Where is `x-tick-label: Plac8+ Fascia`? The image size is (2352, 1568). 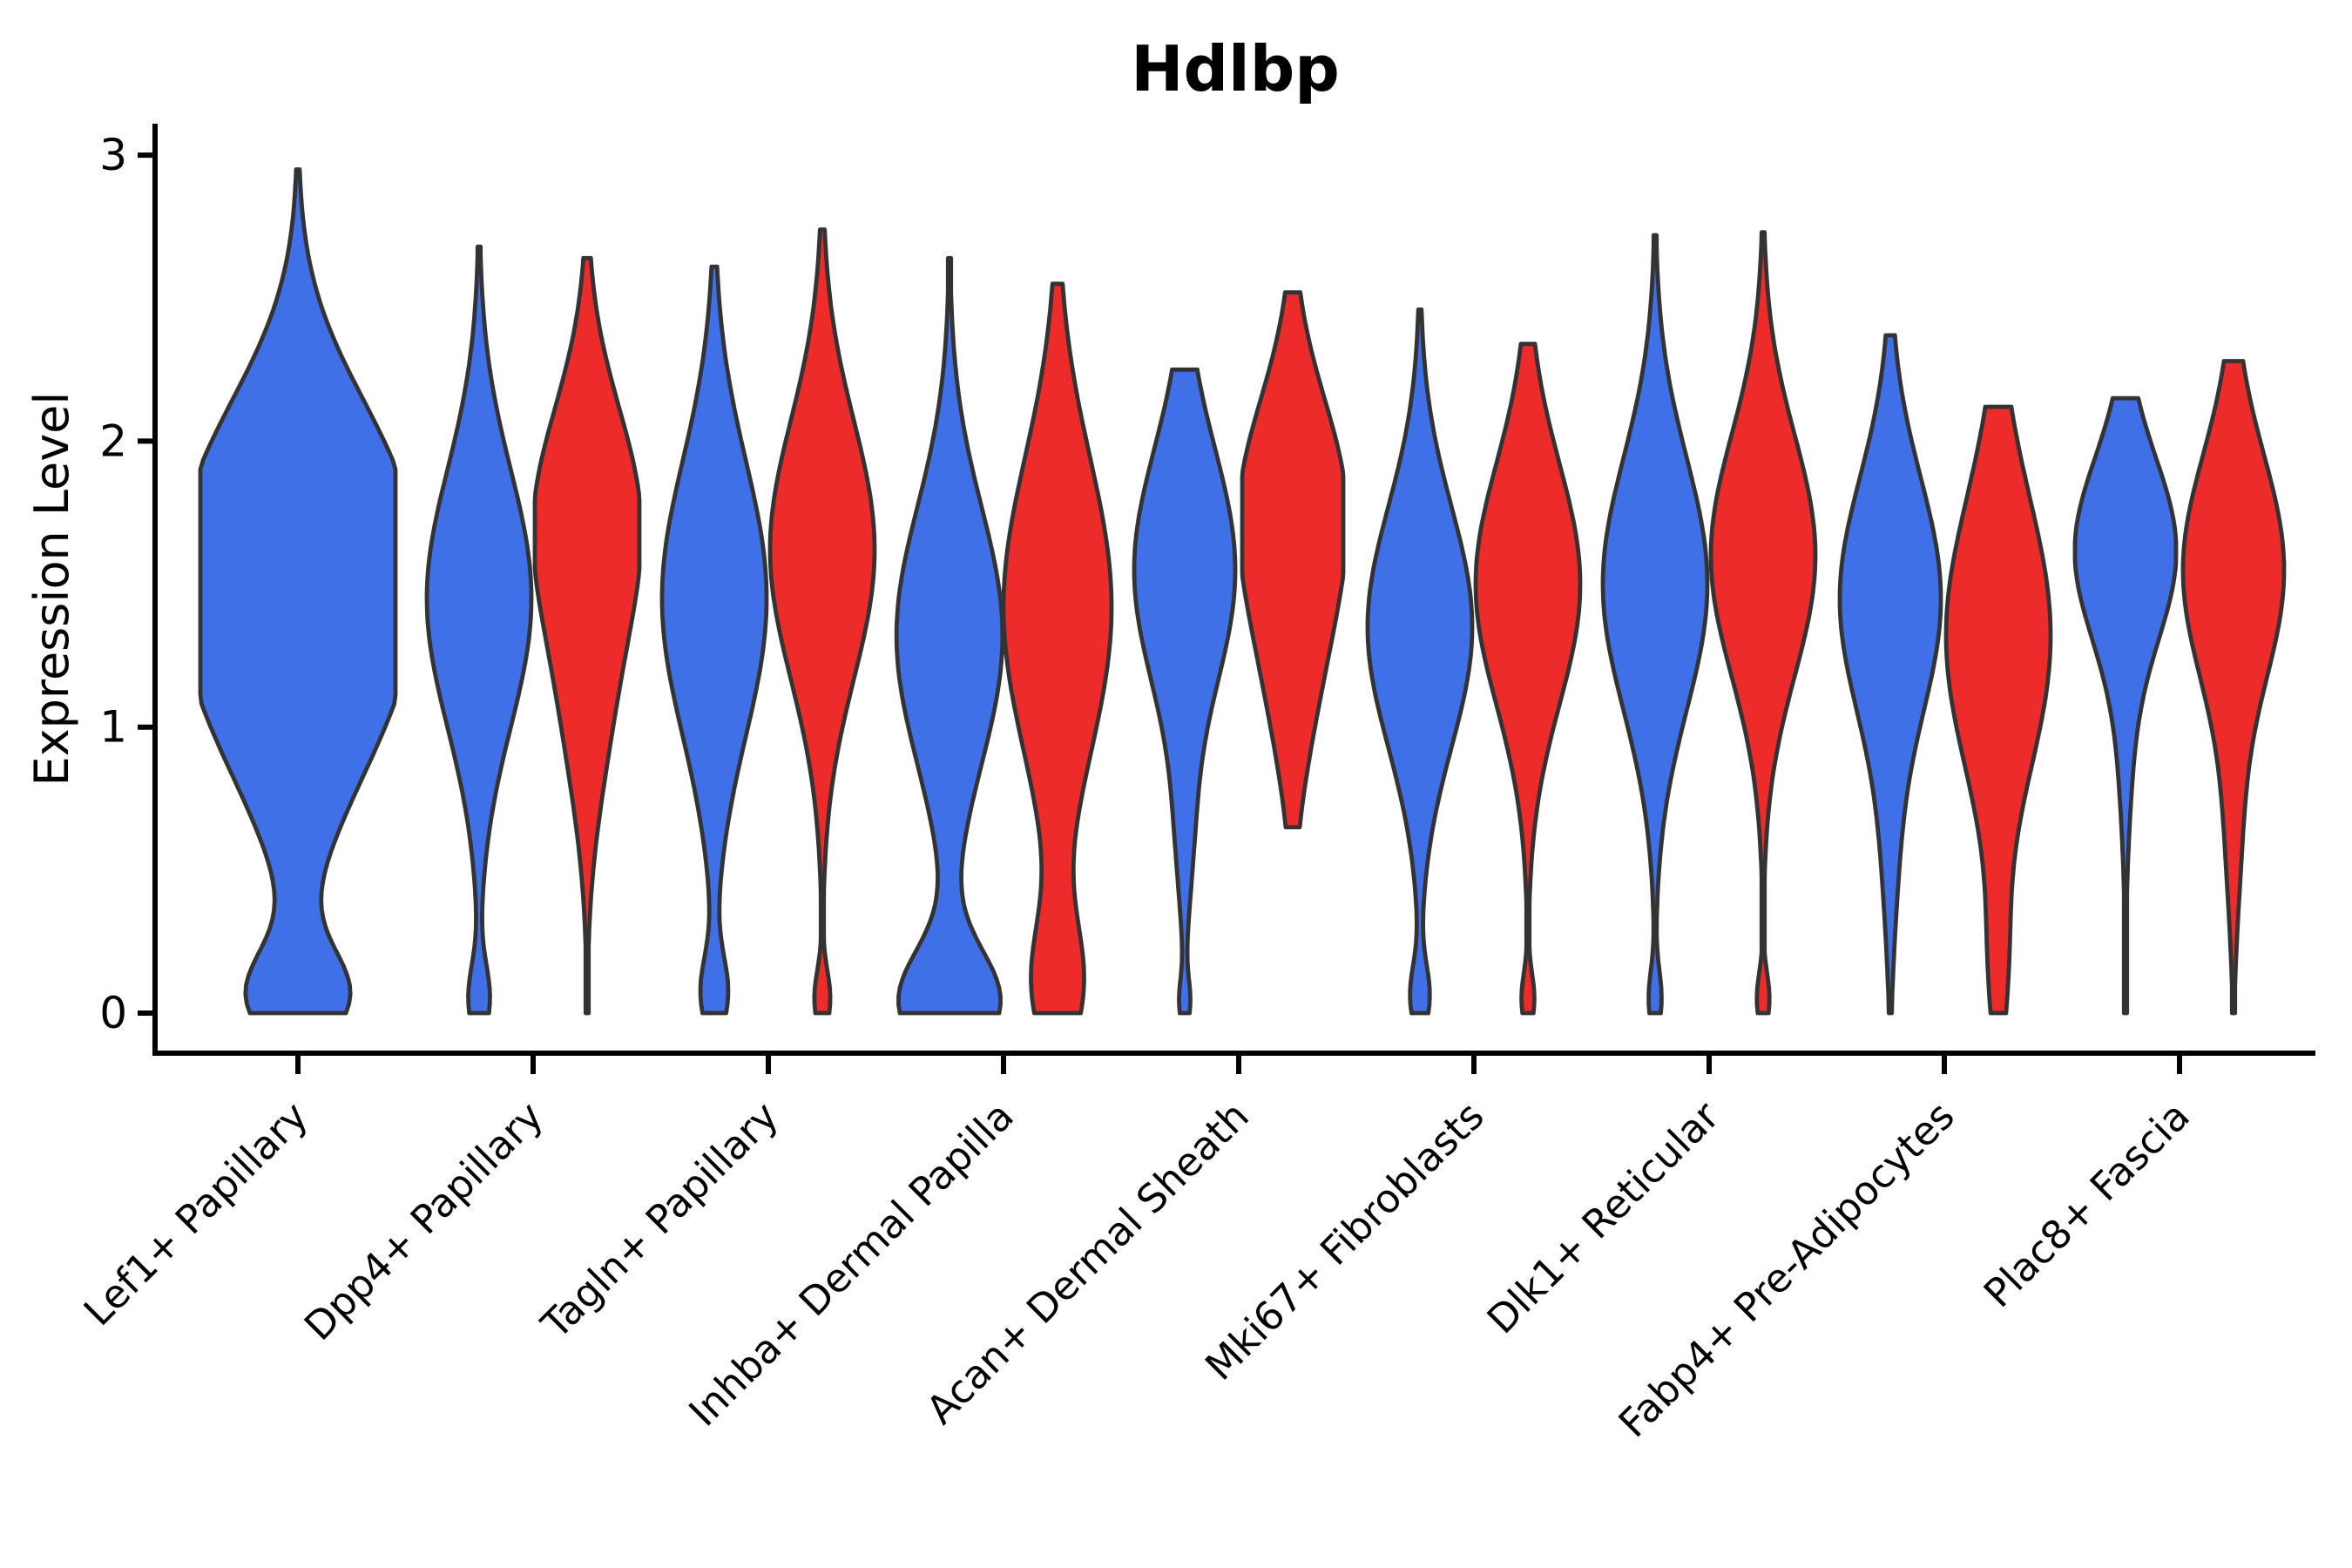
x-tick-label: Plac8+ Fascia is located at coordinates (2087, 1204).